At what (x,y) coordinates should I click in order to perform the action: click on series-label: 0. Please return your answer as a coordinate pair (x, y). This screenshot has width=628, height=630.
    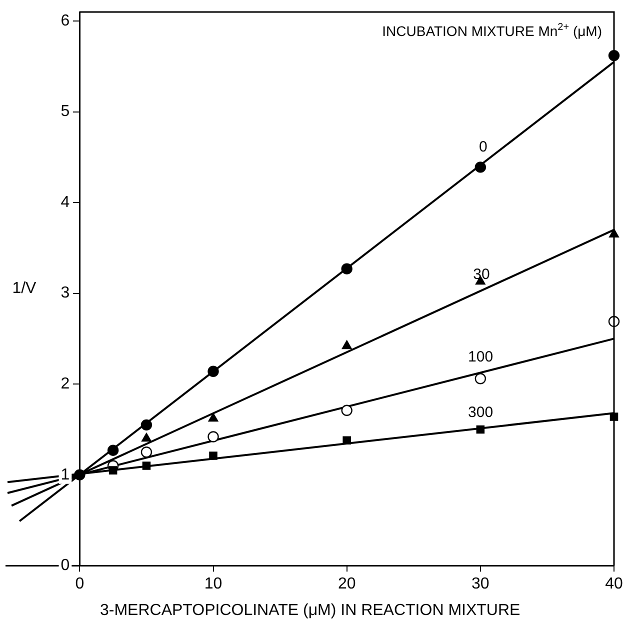
    Looking at the image, I should click on (483, 147).